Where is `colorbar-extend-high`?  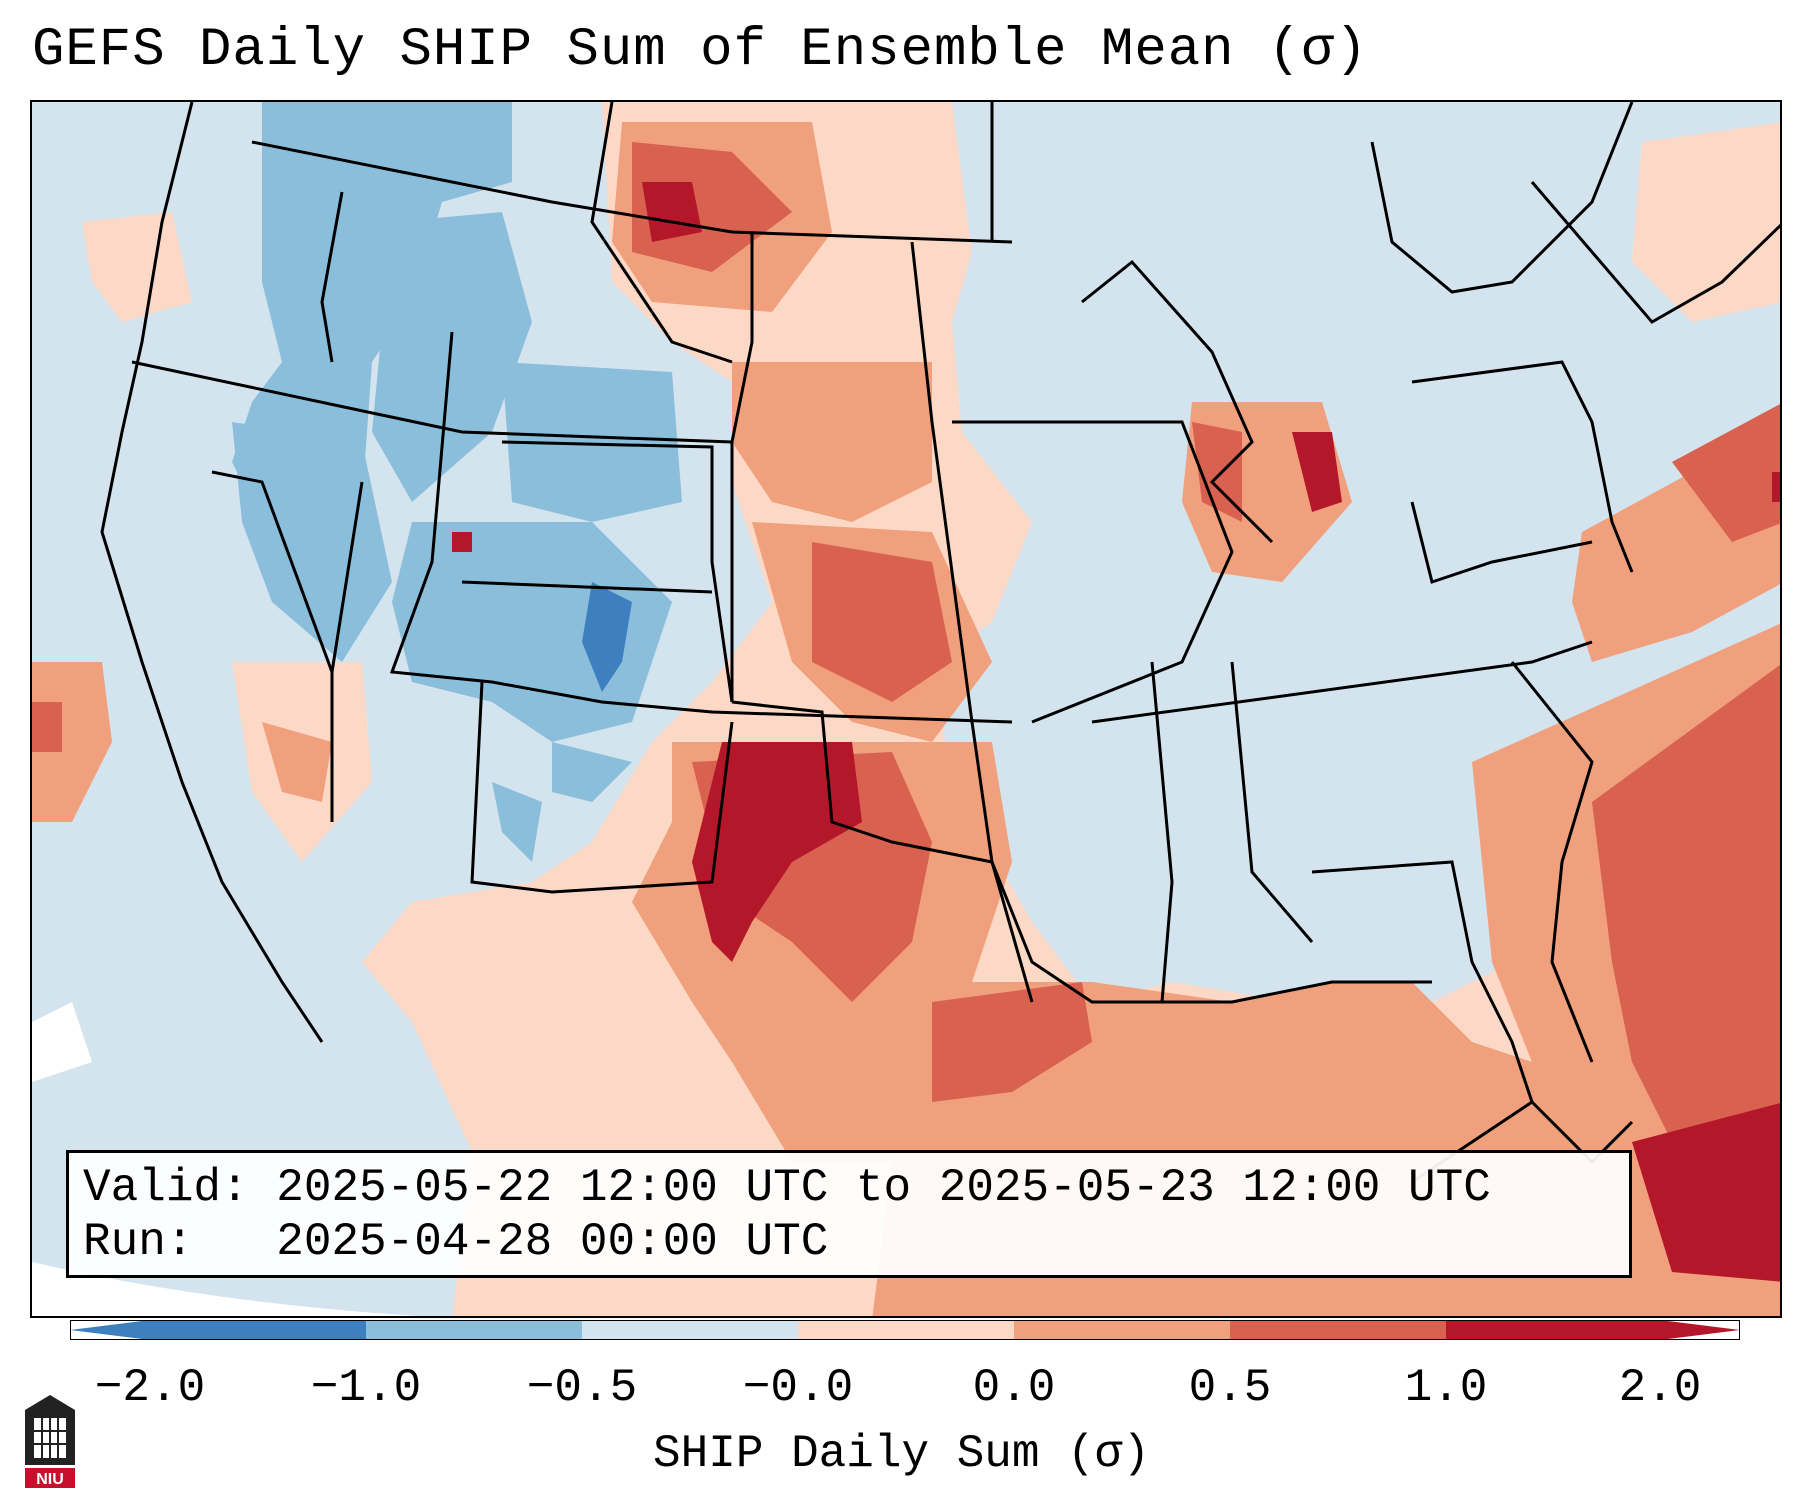 colorbar-extend-high is located at coordinates (1700, 1330).